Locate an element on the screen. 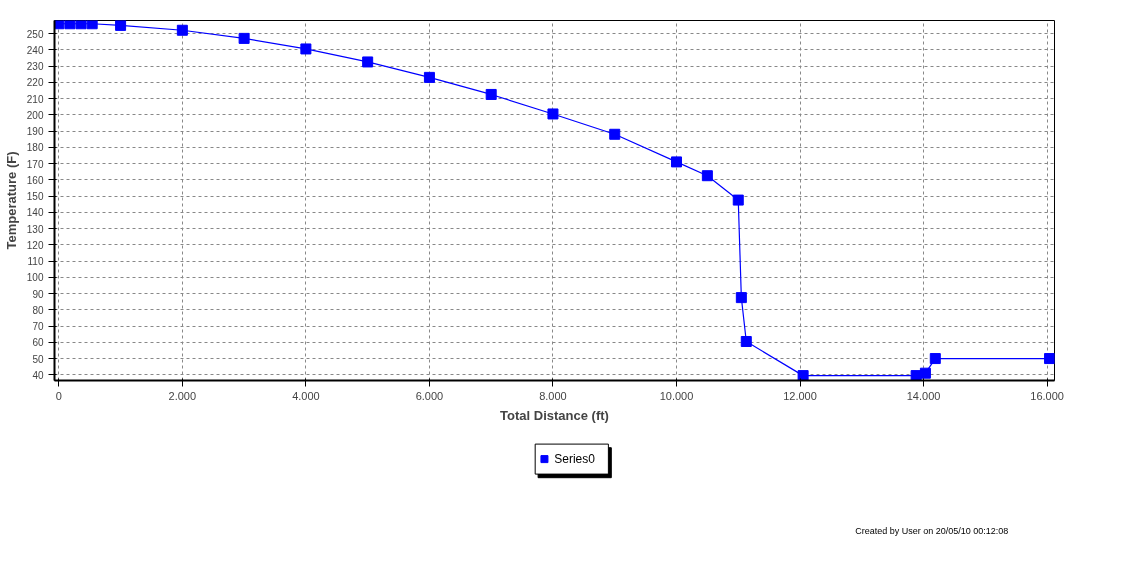 The image size is (1147, 569). y-tick-label: 90 is located at coordinates (38, 294).